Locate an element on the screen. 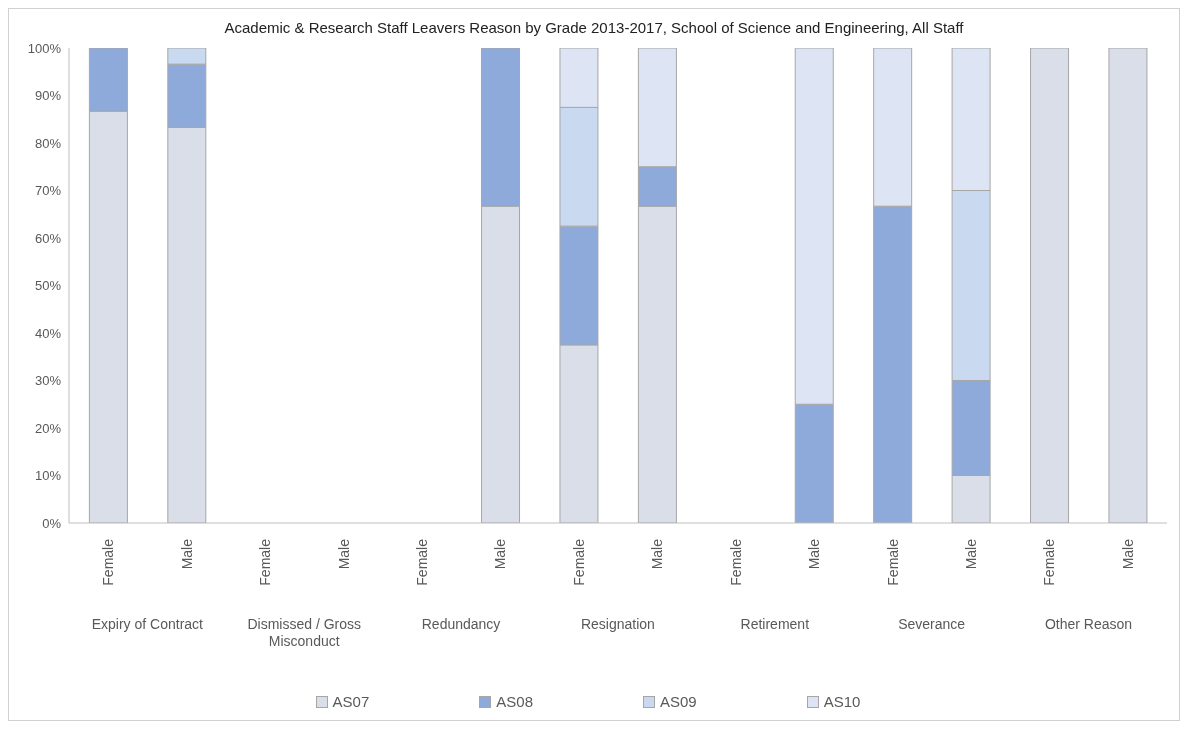 Image resolution: width=1192 pixels, height=739 pixels. y-tick-label: 30% is located at coordinates (48, 381).